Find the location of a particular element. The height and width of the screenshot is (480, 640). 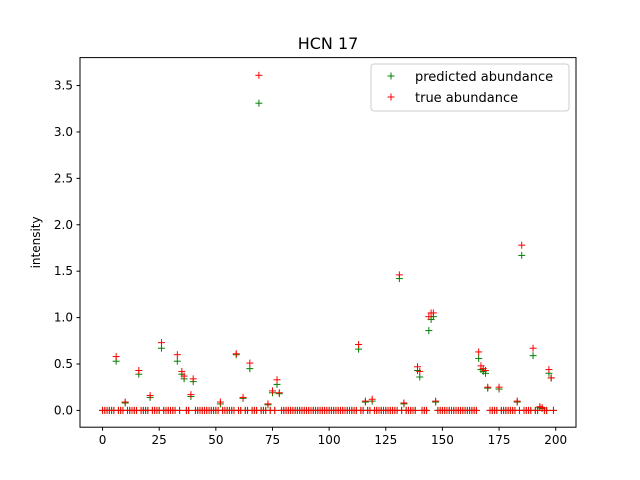

x-tick-label: 50 is located at coordinates (215, 440).